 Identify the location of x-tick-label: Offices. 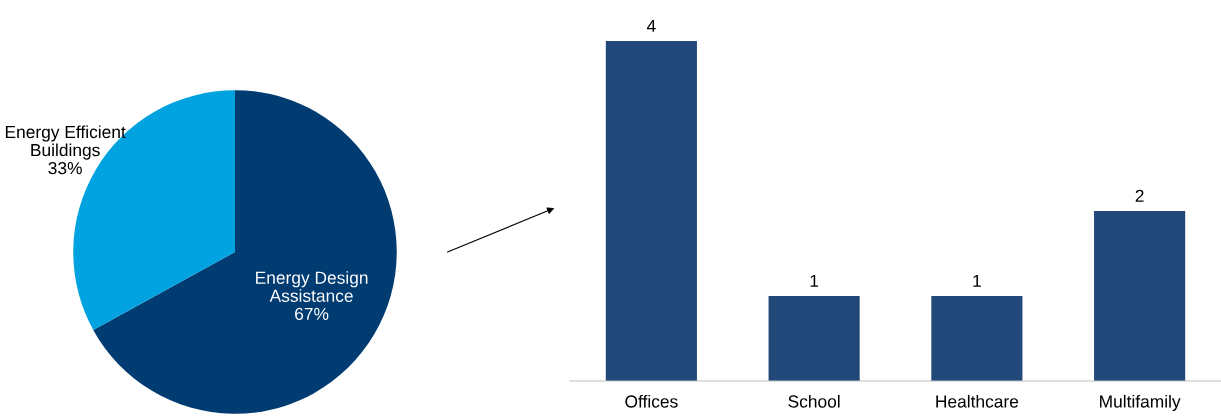
(651, 401).